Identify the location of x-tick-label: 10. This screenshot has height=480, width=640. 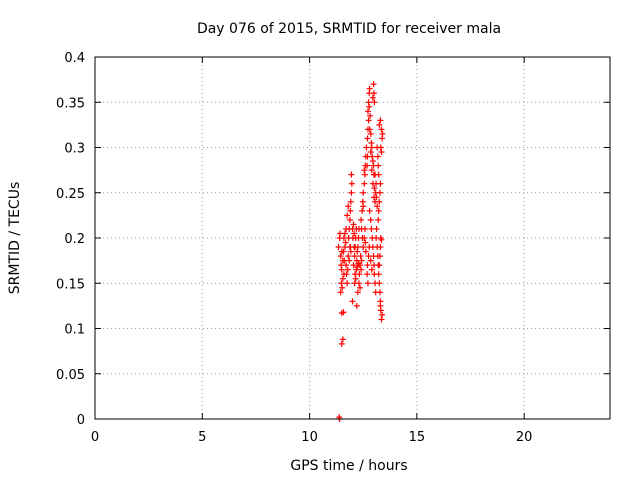
(309, 437).